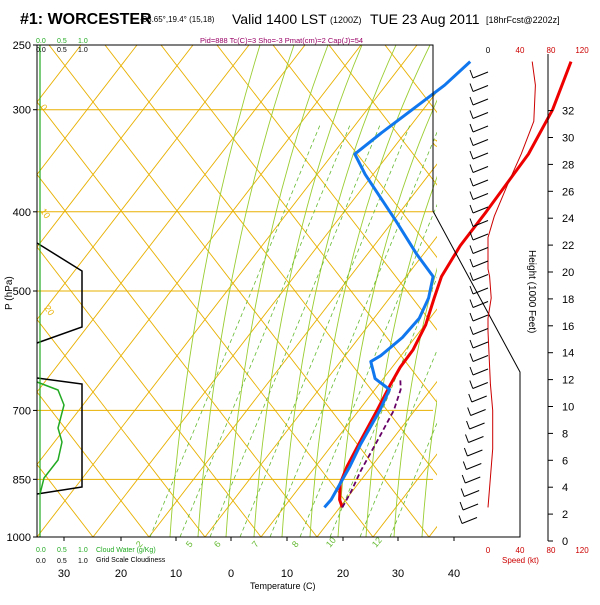  I want to click on cloudiness-top-label: 0.0, so click(41, 50).